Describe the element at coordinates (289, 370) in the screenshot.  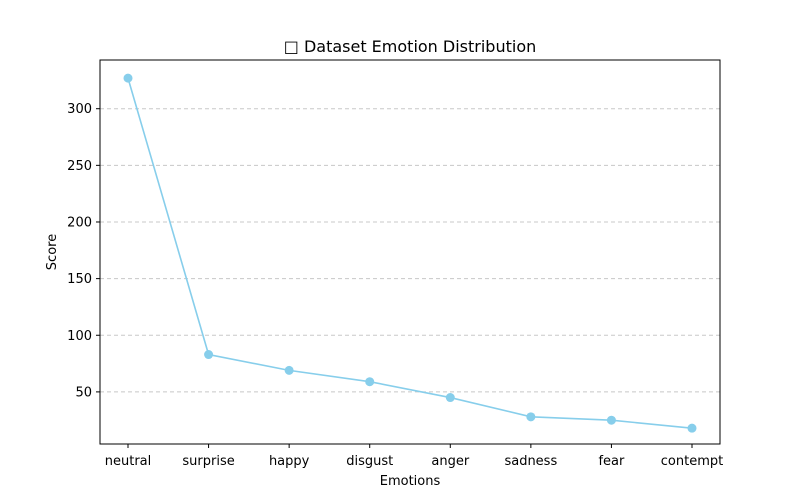
I see `data-point-happy` at that location.